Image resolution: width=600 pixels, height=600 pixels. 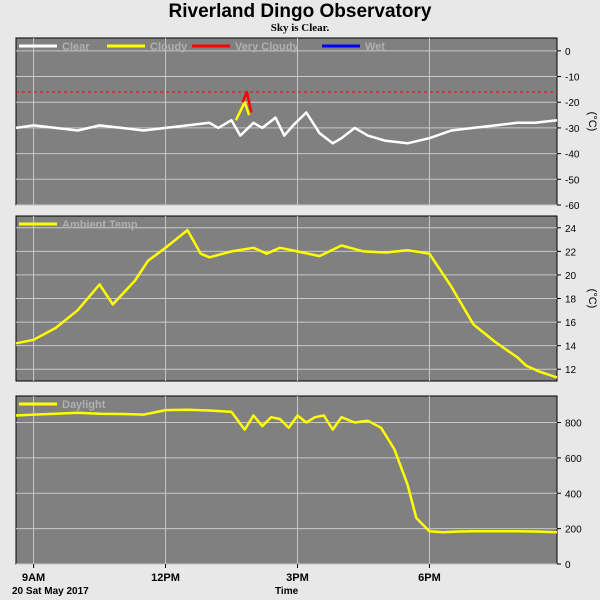 What do you see at coordinates (375, 47) in the screenshot?
I see `legend-label-wet: Wet` at bounding box center [375, 47].